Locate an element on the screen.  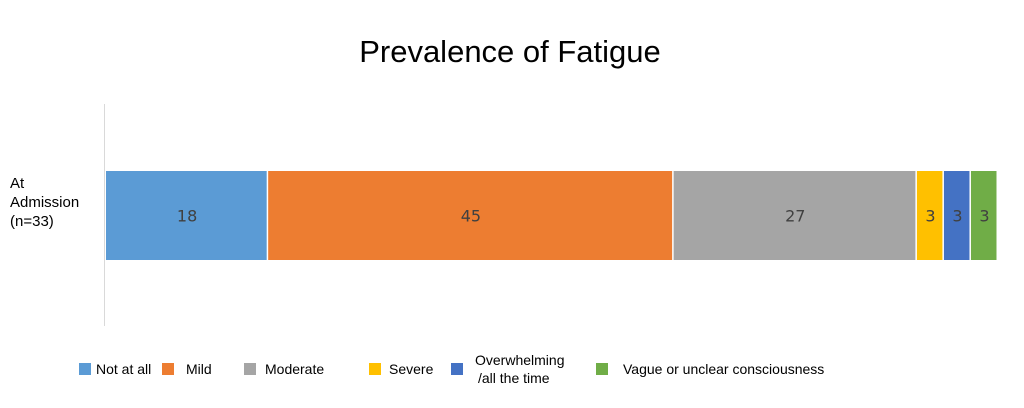
legend-label-6: Vague or unclear consciousness is located at coordinates (723, 369).